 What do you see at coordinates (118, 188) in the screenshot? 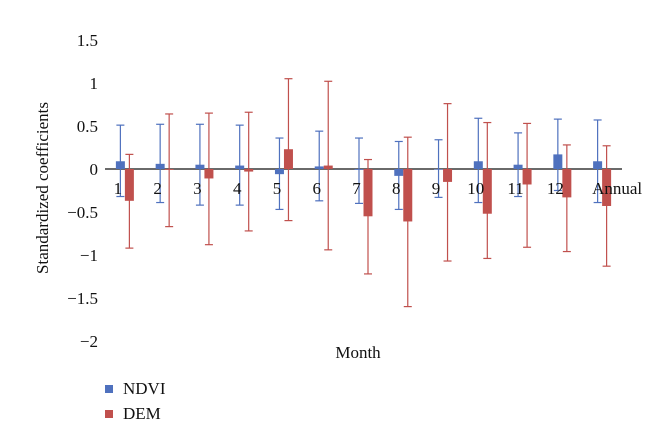
I see `x-tick-label: 1` at bounding box center [118, 188].